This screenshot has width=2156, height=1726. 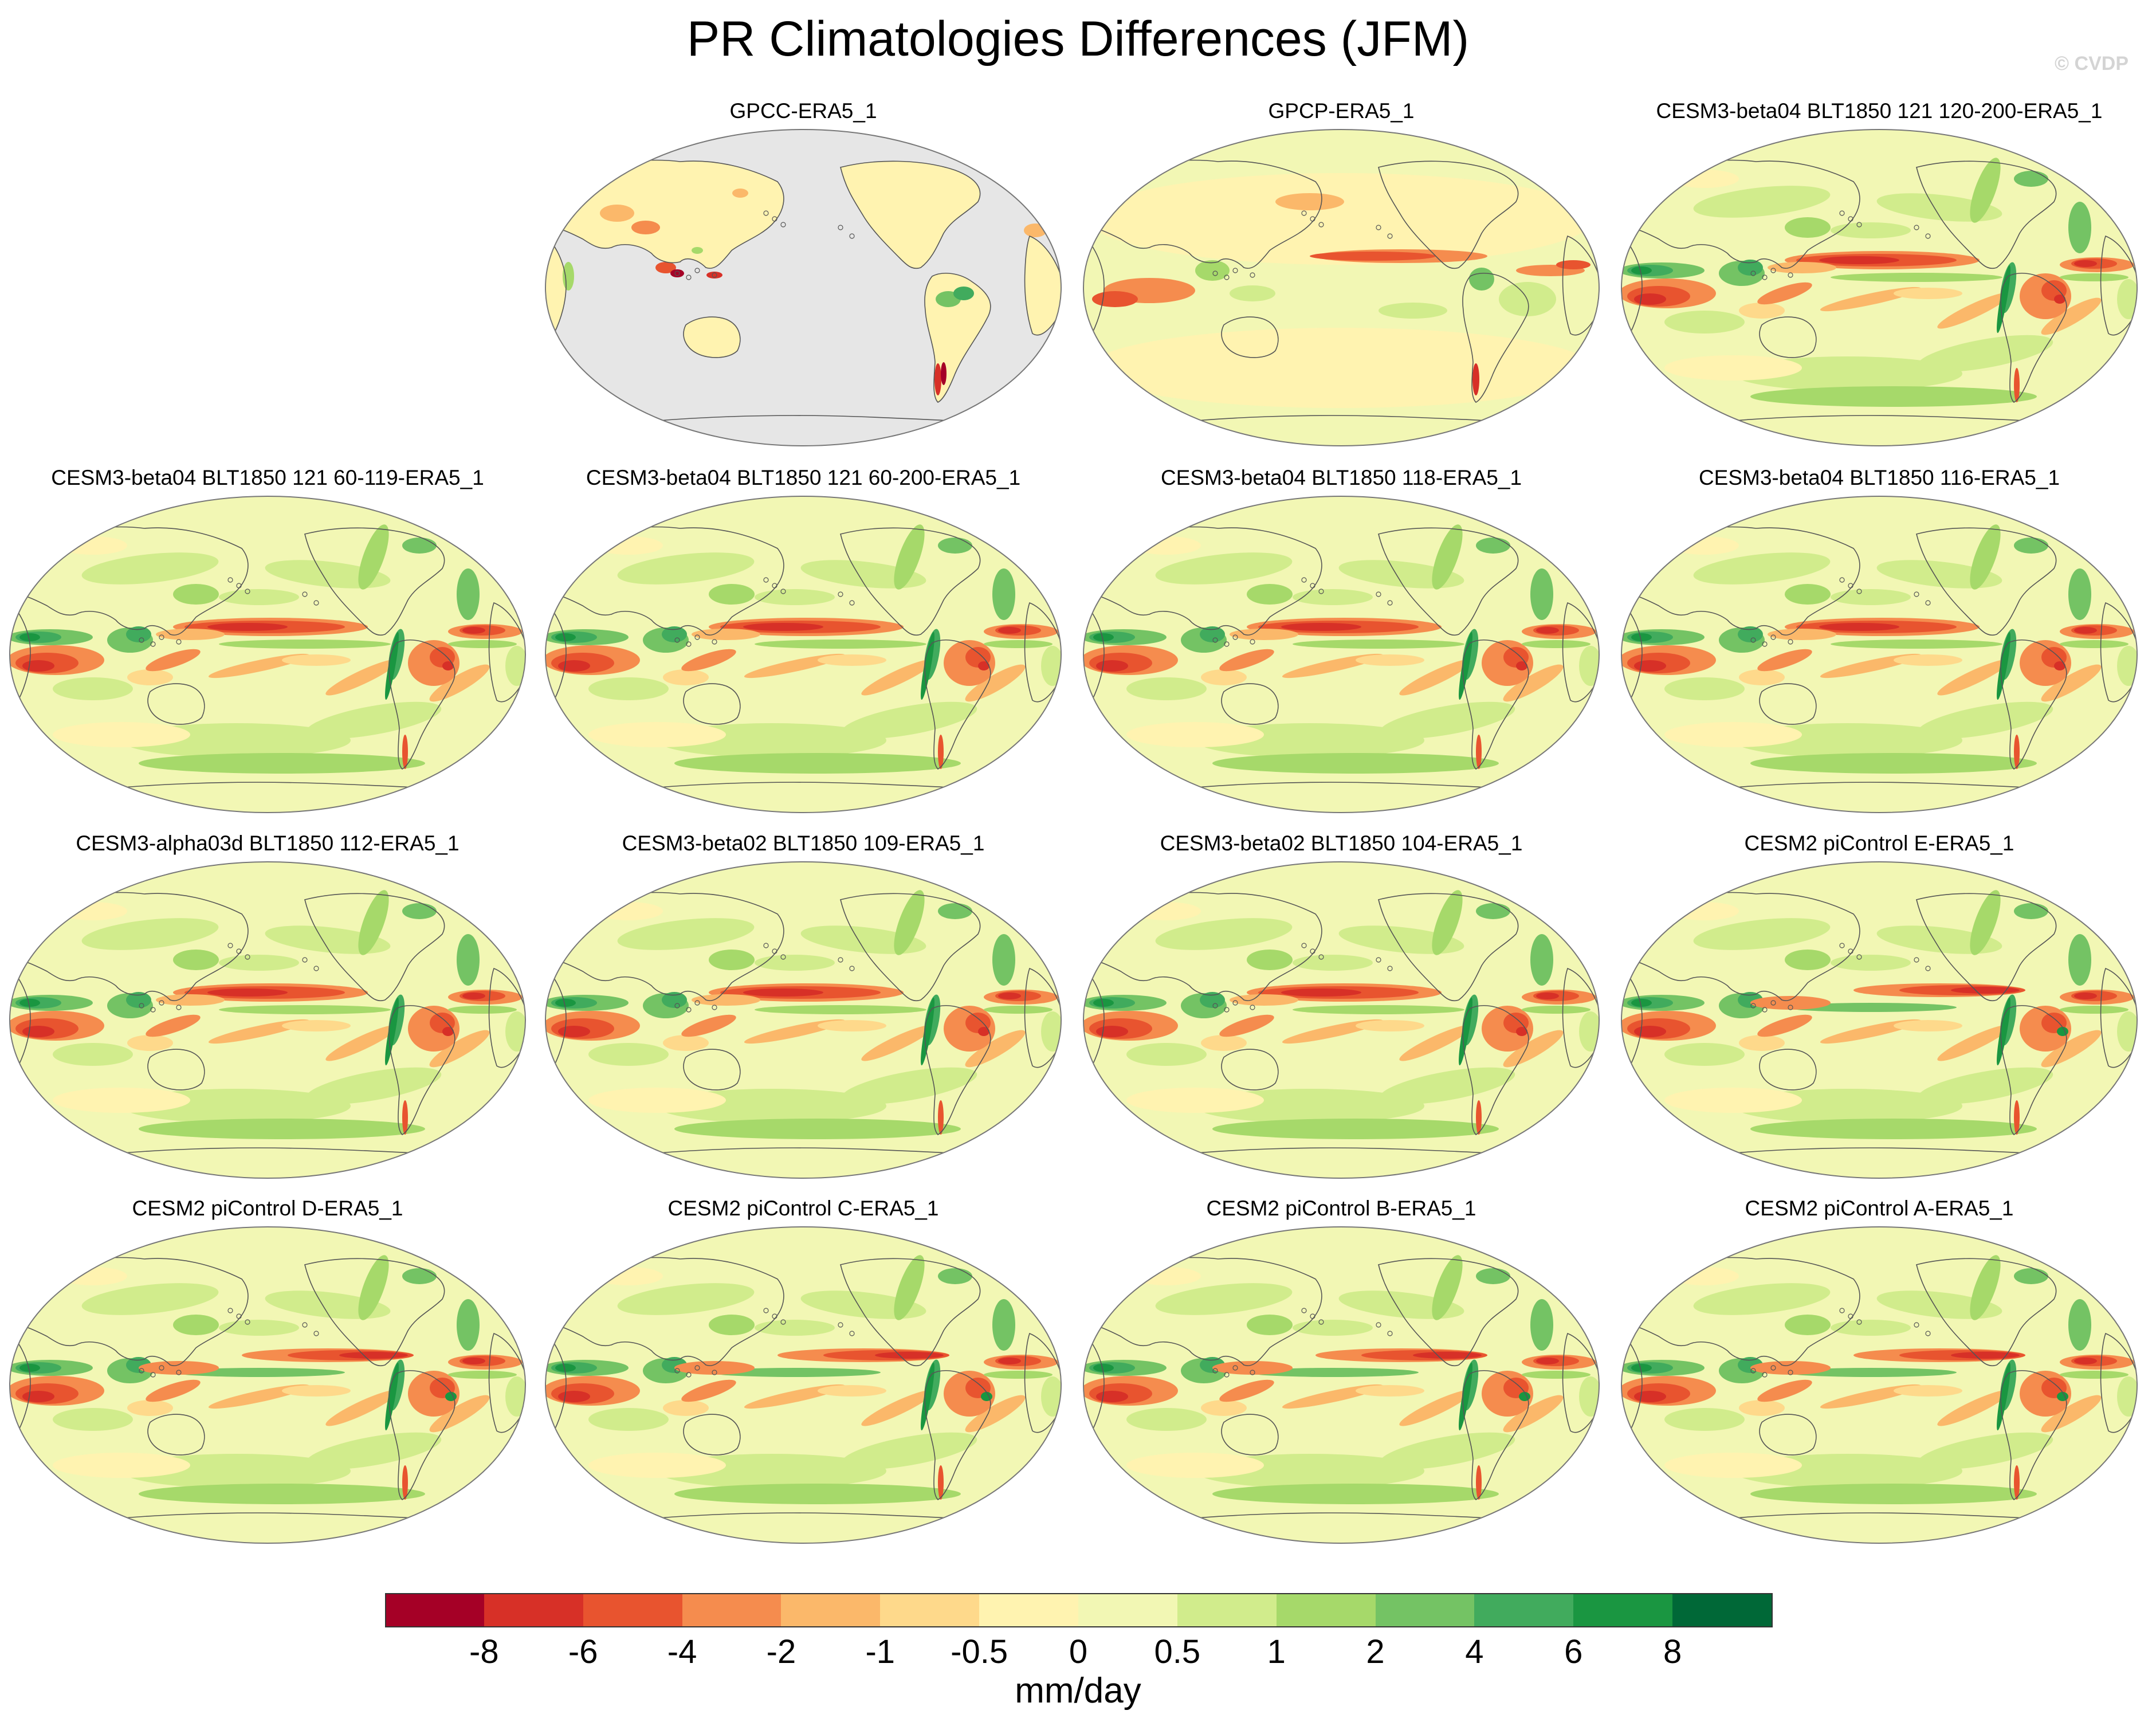 I want to click on colorbar-tick-label: -8, so click(x=484, y=1651).